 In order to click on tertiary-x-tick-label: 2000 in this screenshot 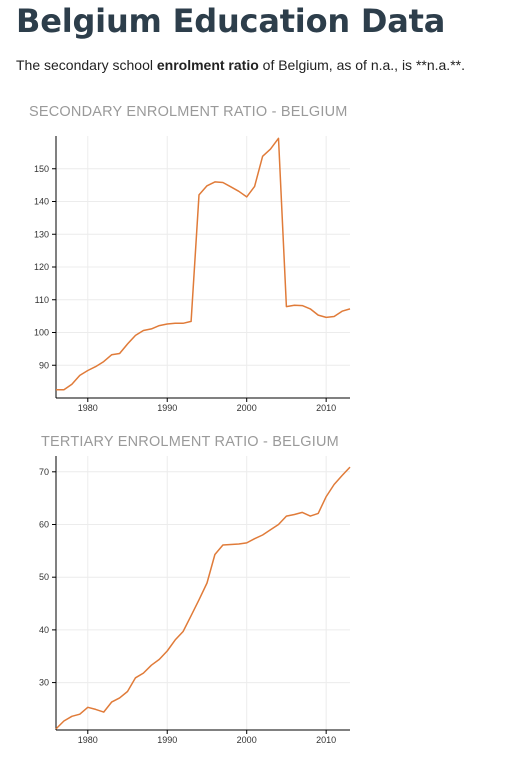, I will do `click(247, 740)`.